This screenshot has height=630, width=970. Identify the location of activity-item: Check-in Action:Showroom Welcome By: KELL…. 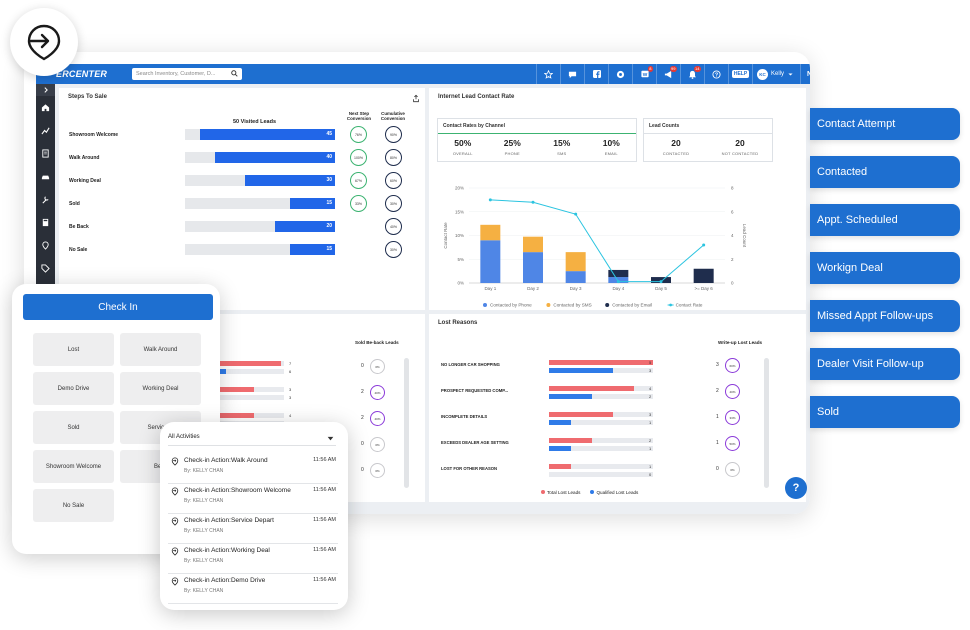
(253, 499).